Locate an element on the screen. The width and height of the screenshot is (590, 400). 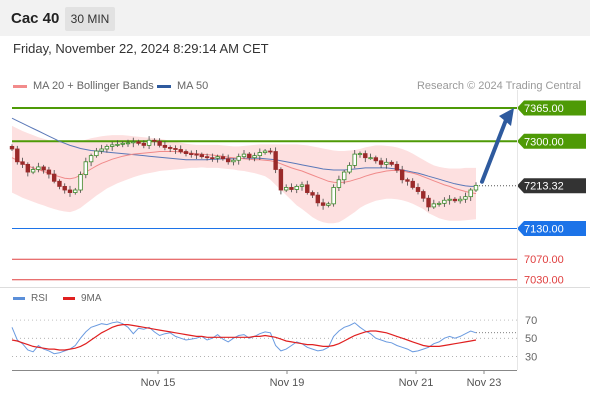
level-tag-bg is located at coordinates (551, 186).